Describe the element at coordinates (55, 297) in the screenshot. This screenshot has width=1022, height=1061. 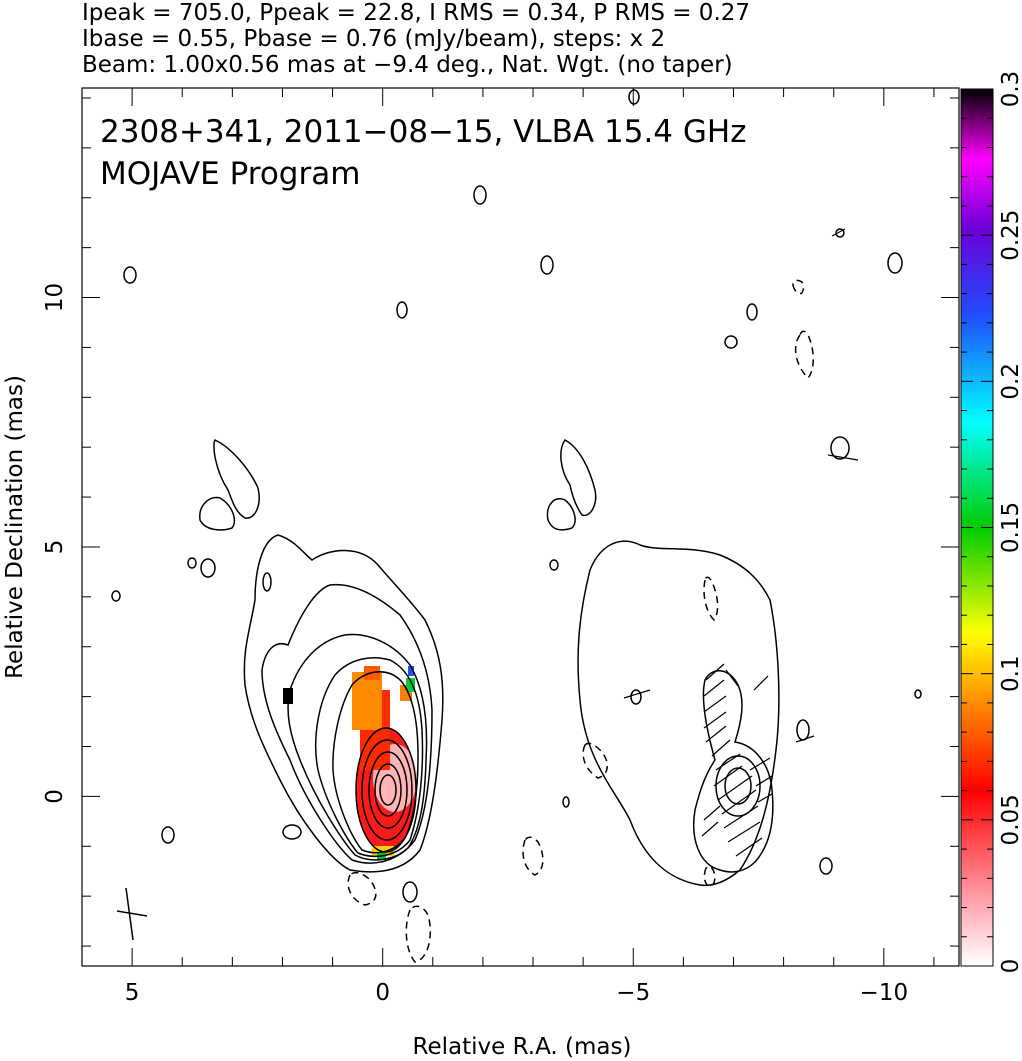
I see `y-tick-label: 10` at that location.